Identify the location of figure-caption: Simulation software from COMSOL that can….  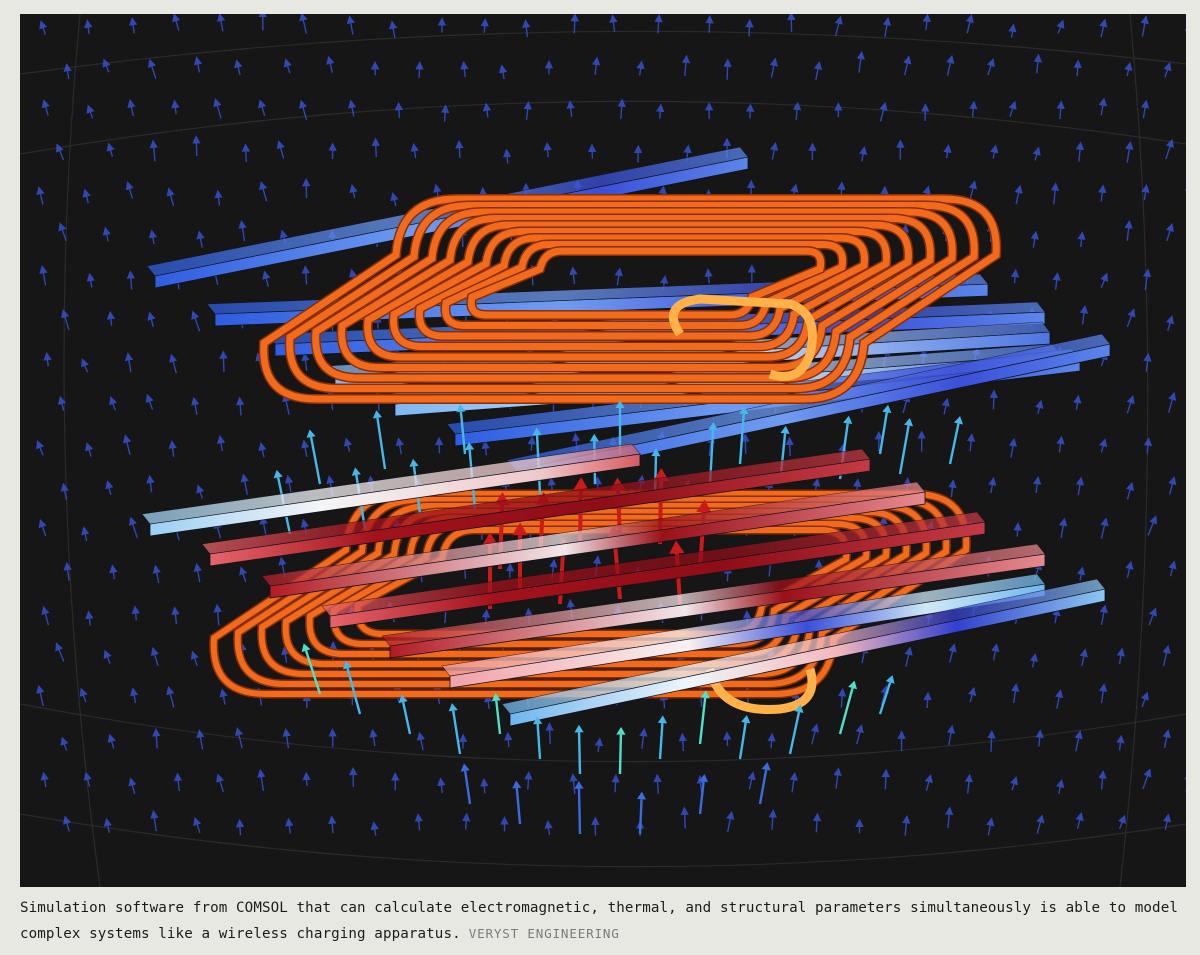
(603, 921).